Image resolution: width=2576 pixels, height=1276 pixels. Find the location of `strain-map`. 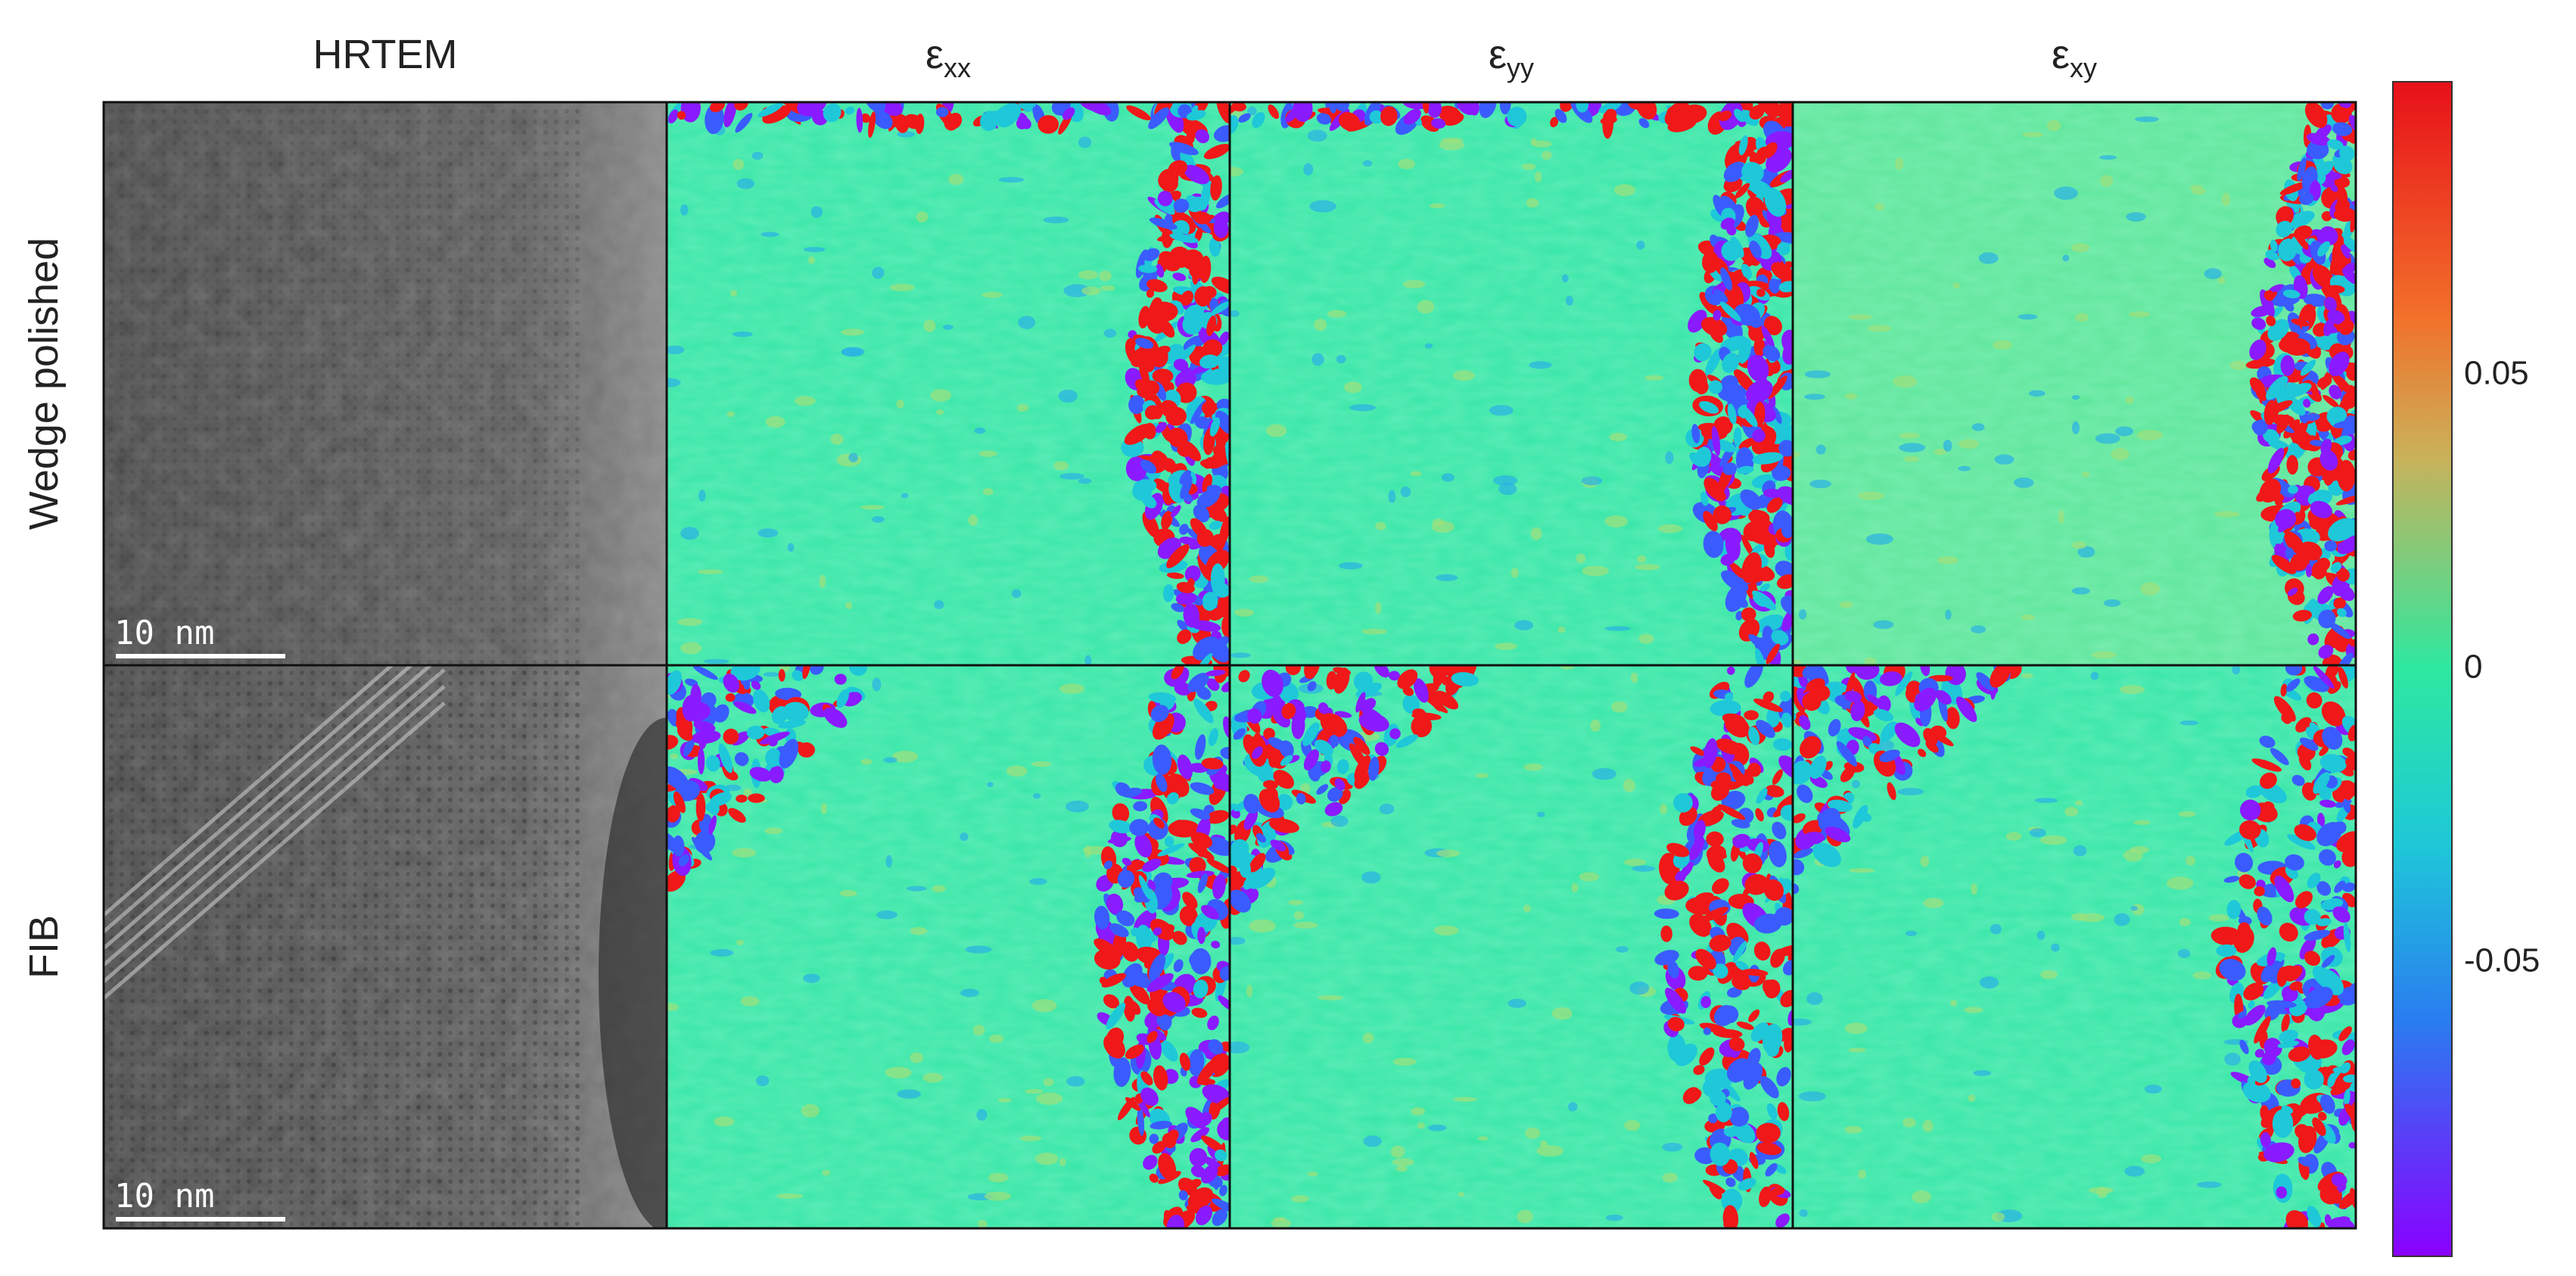

strain-map is located at coordinates (1512, 946).